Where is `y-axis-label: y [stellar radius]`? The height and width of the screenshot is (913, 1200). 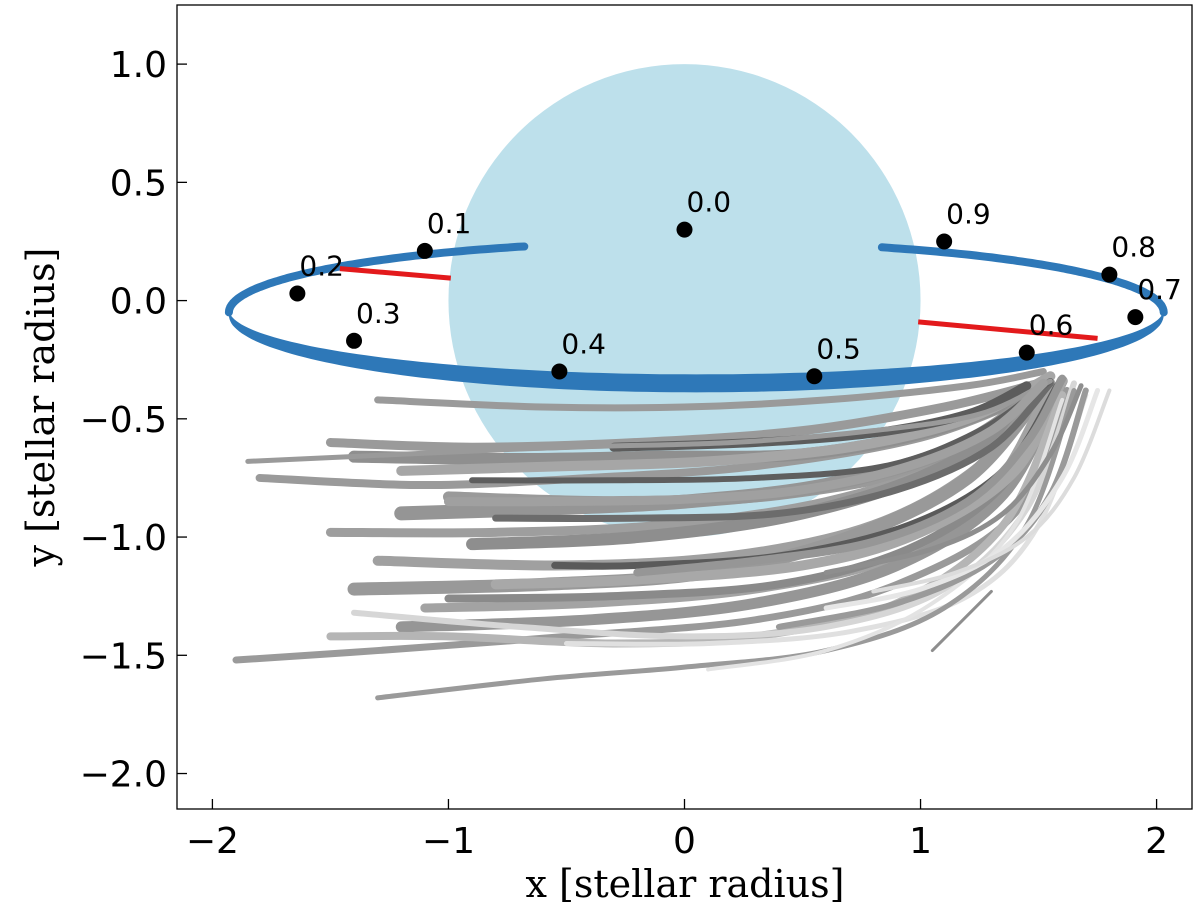 y-axis-label: y [stellar radius] is located at coordinates (41, 408).